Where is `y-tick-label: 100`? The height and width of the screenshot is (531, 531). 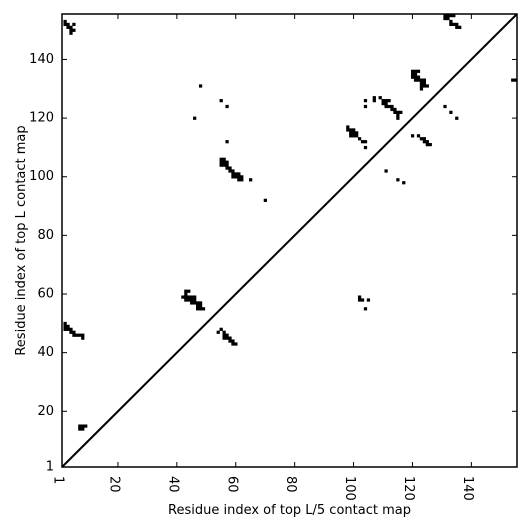 y-tick-label: 100 is located at coordinates (41, 176).